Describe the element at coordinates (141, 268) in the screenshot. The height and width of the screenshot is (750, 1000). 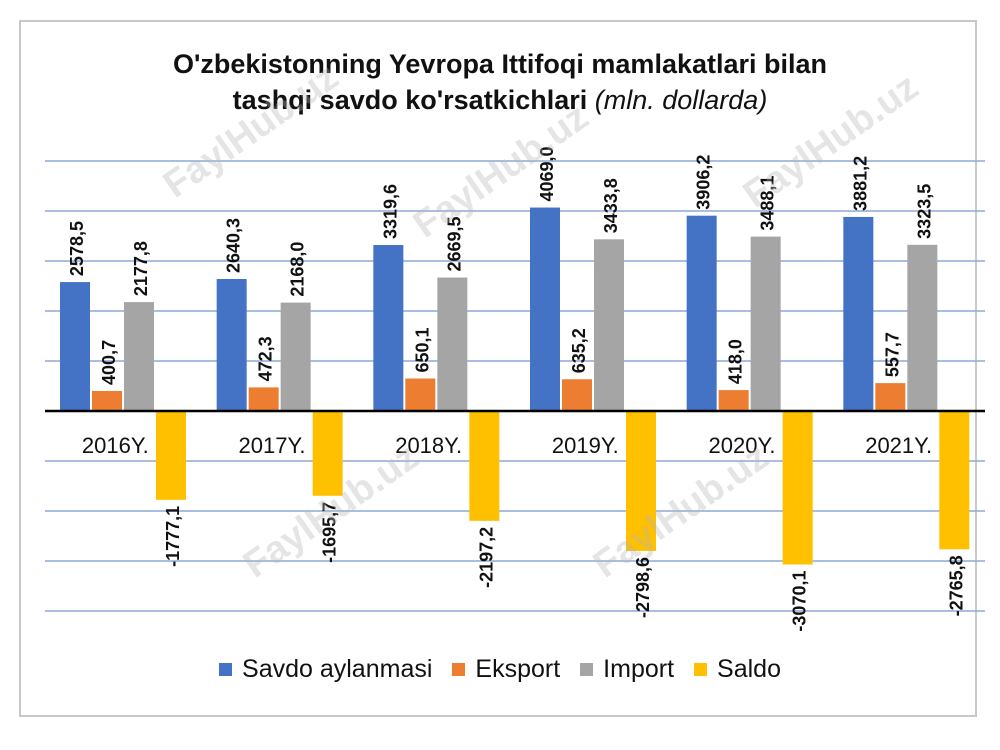
I see `data-label: 2177,8` at that location.